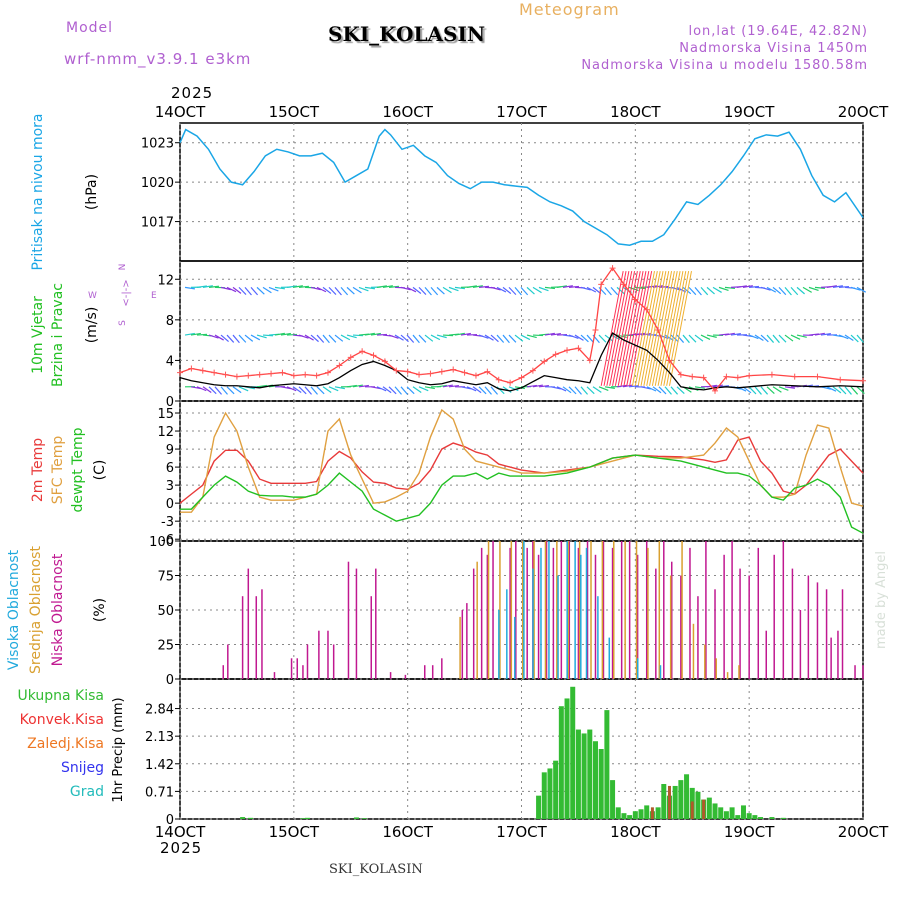 The width and height of the screenshot is (900, 900). What do you see at coordinates (170, 361) in the screenshot?
I see `y-tick-label: 4` at bounding box center [170, 361].